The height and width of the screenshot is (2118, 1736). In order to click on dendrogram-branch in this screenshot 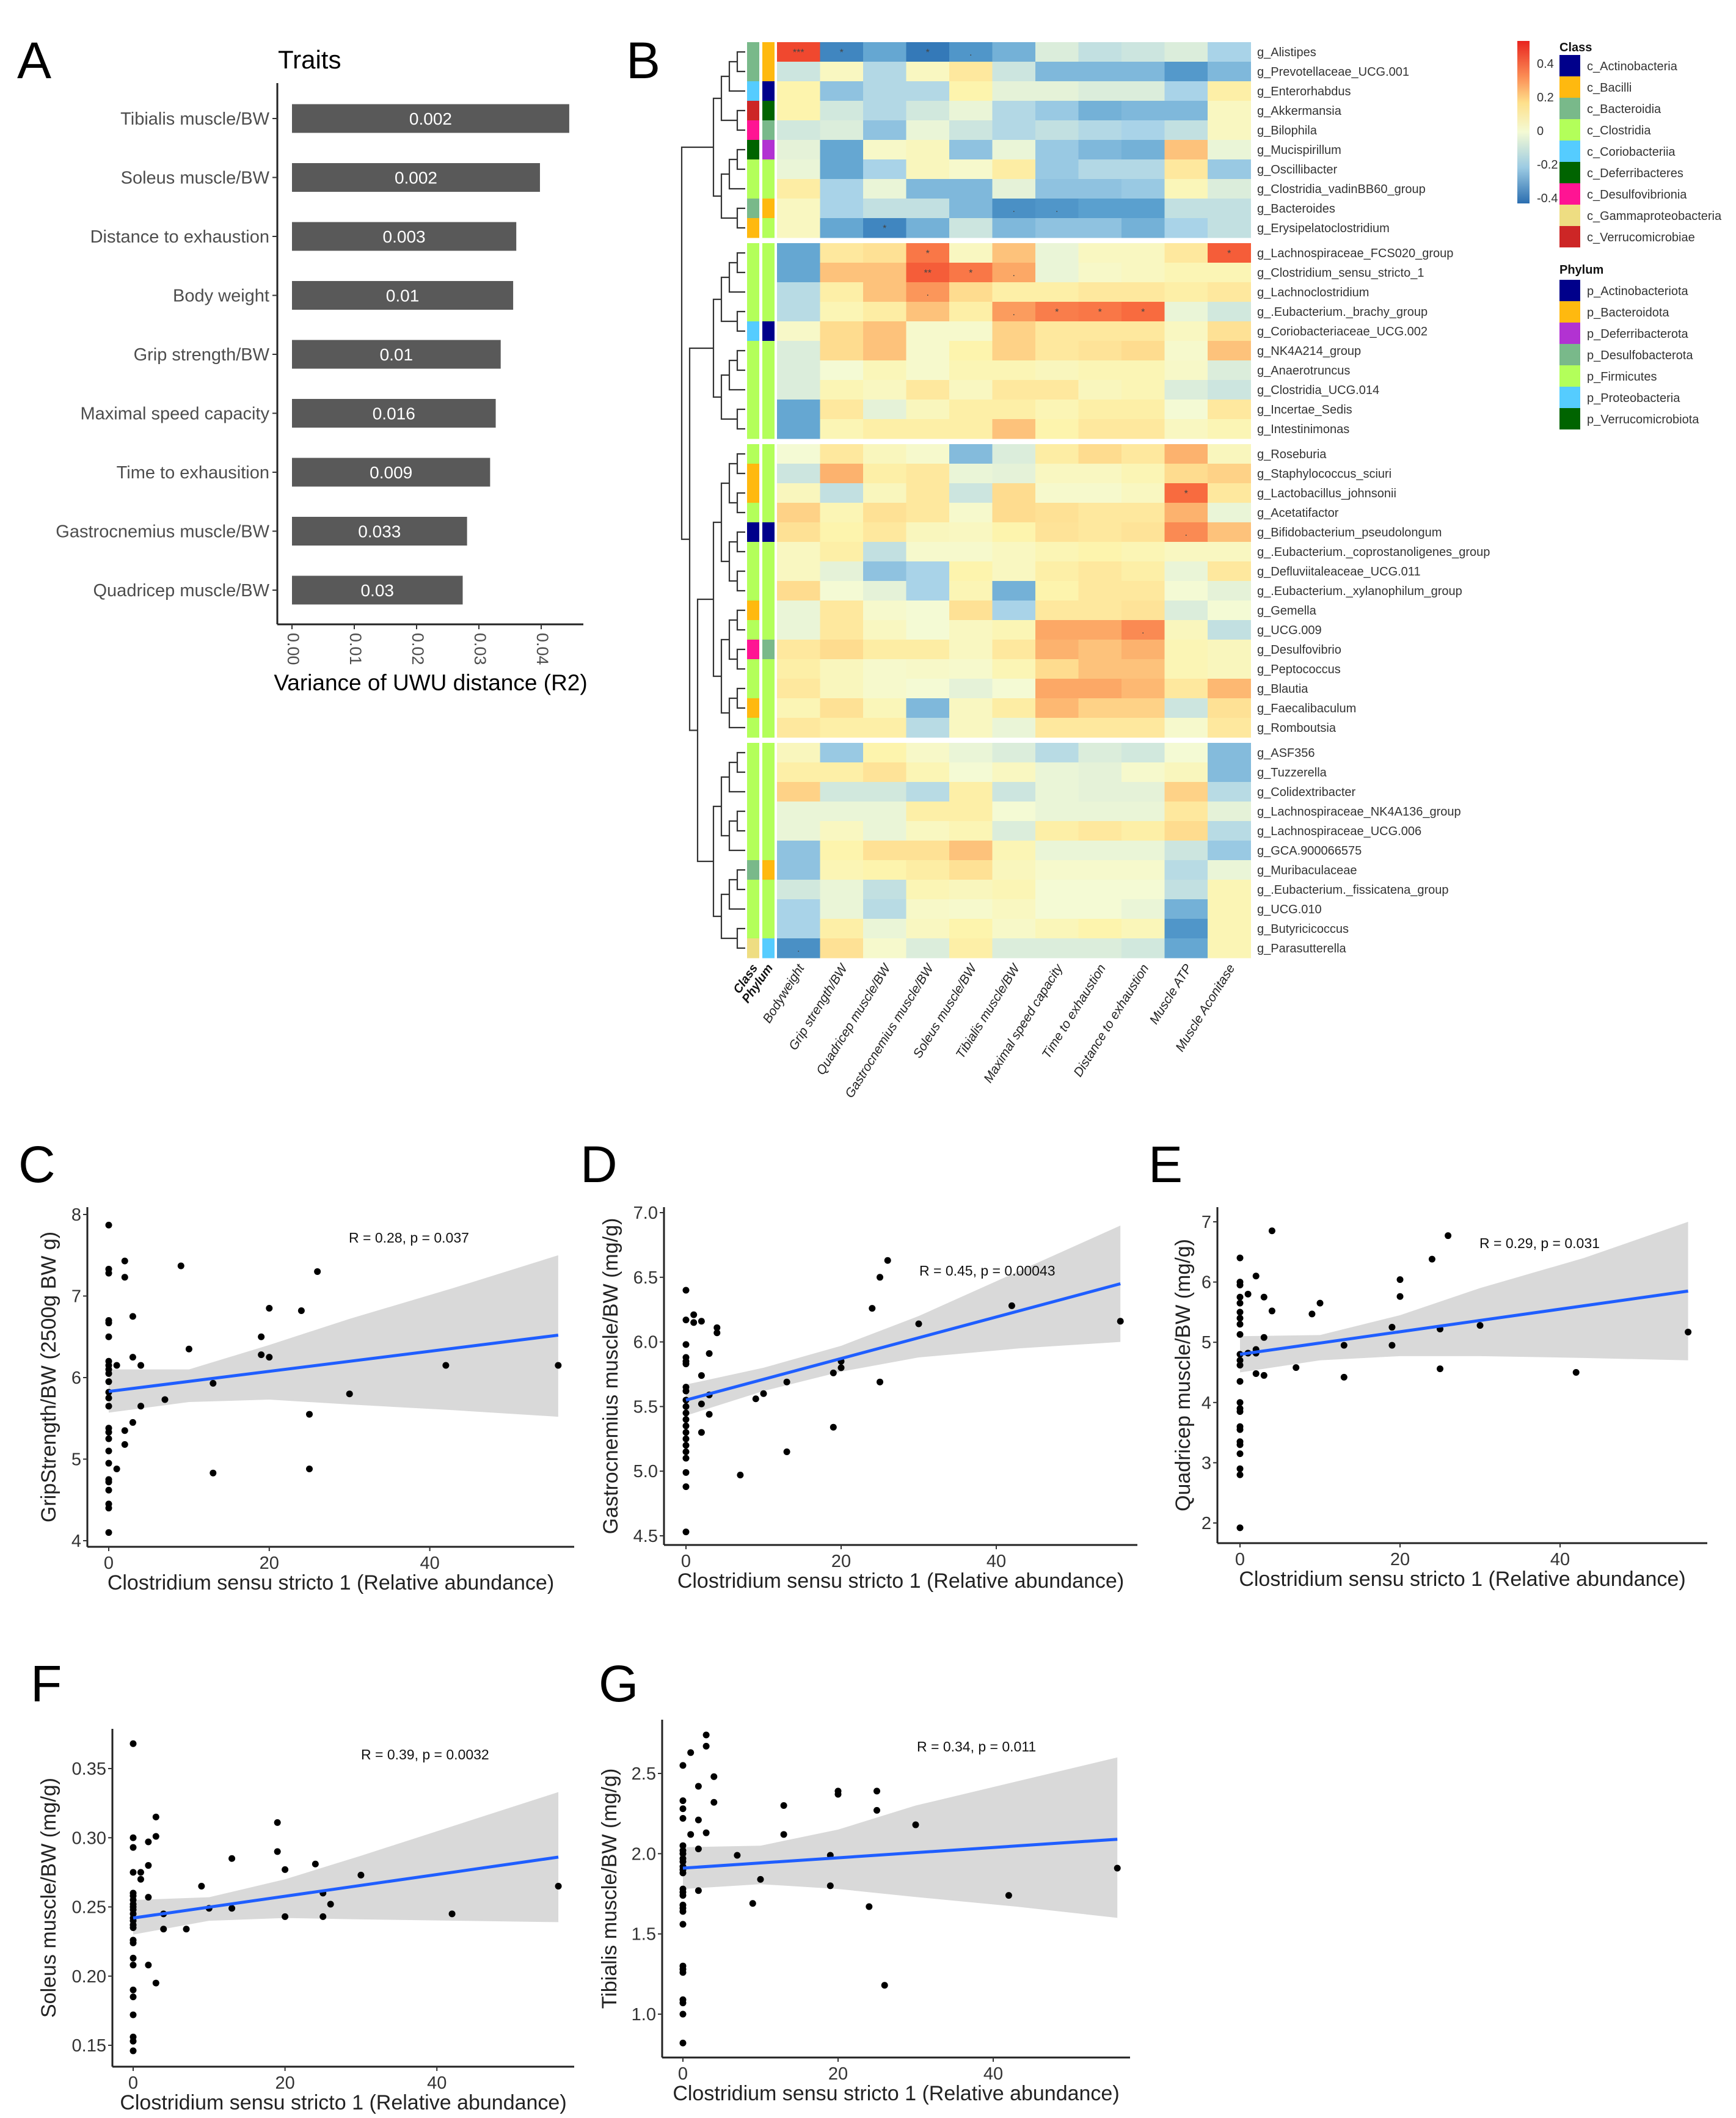, I will do `click(741, 503)`.